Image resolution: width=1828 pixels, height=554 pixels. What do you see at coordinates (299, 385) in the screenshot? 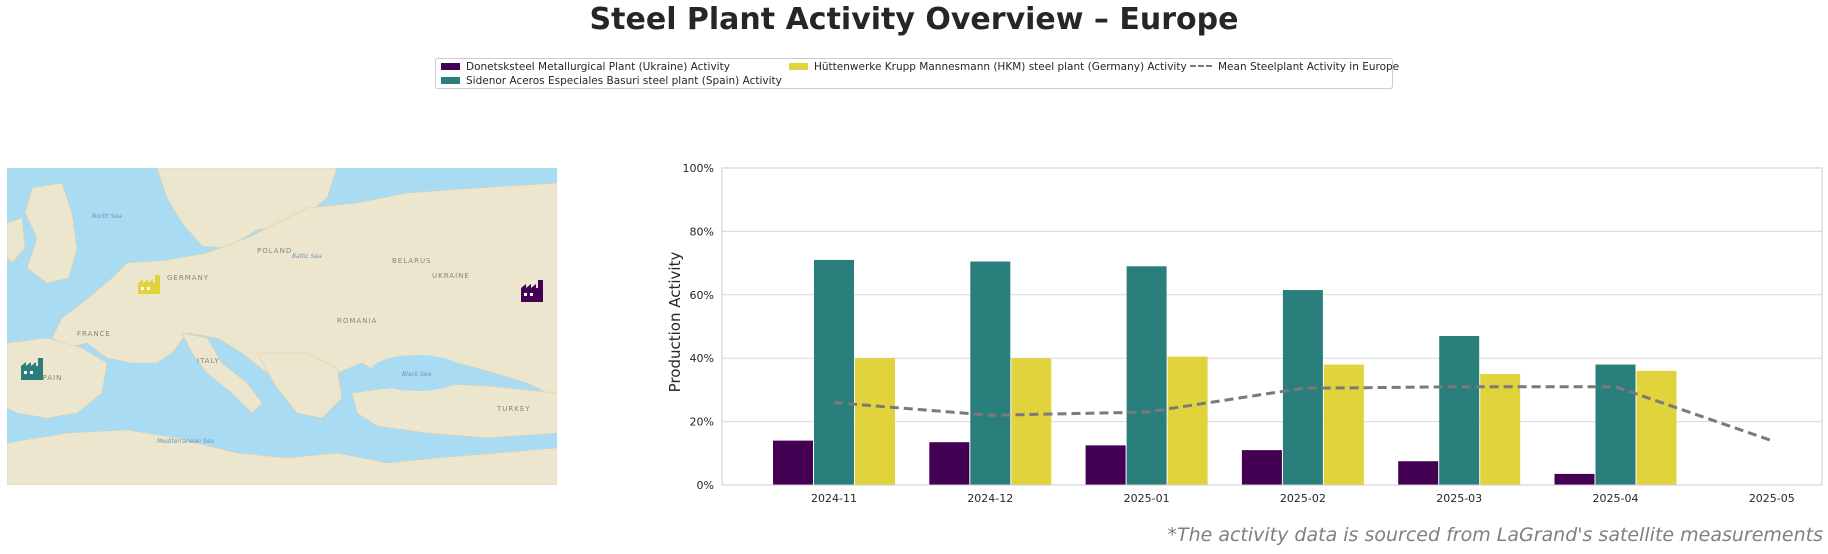
I see `map-land-balkans` at bounding box center [299, 385].